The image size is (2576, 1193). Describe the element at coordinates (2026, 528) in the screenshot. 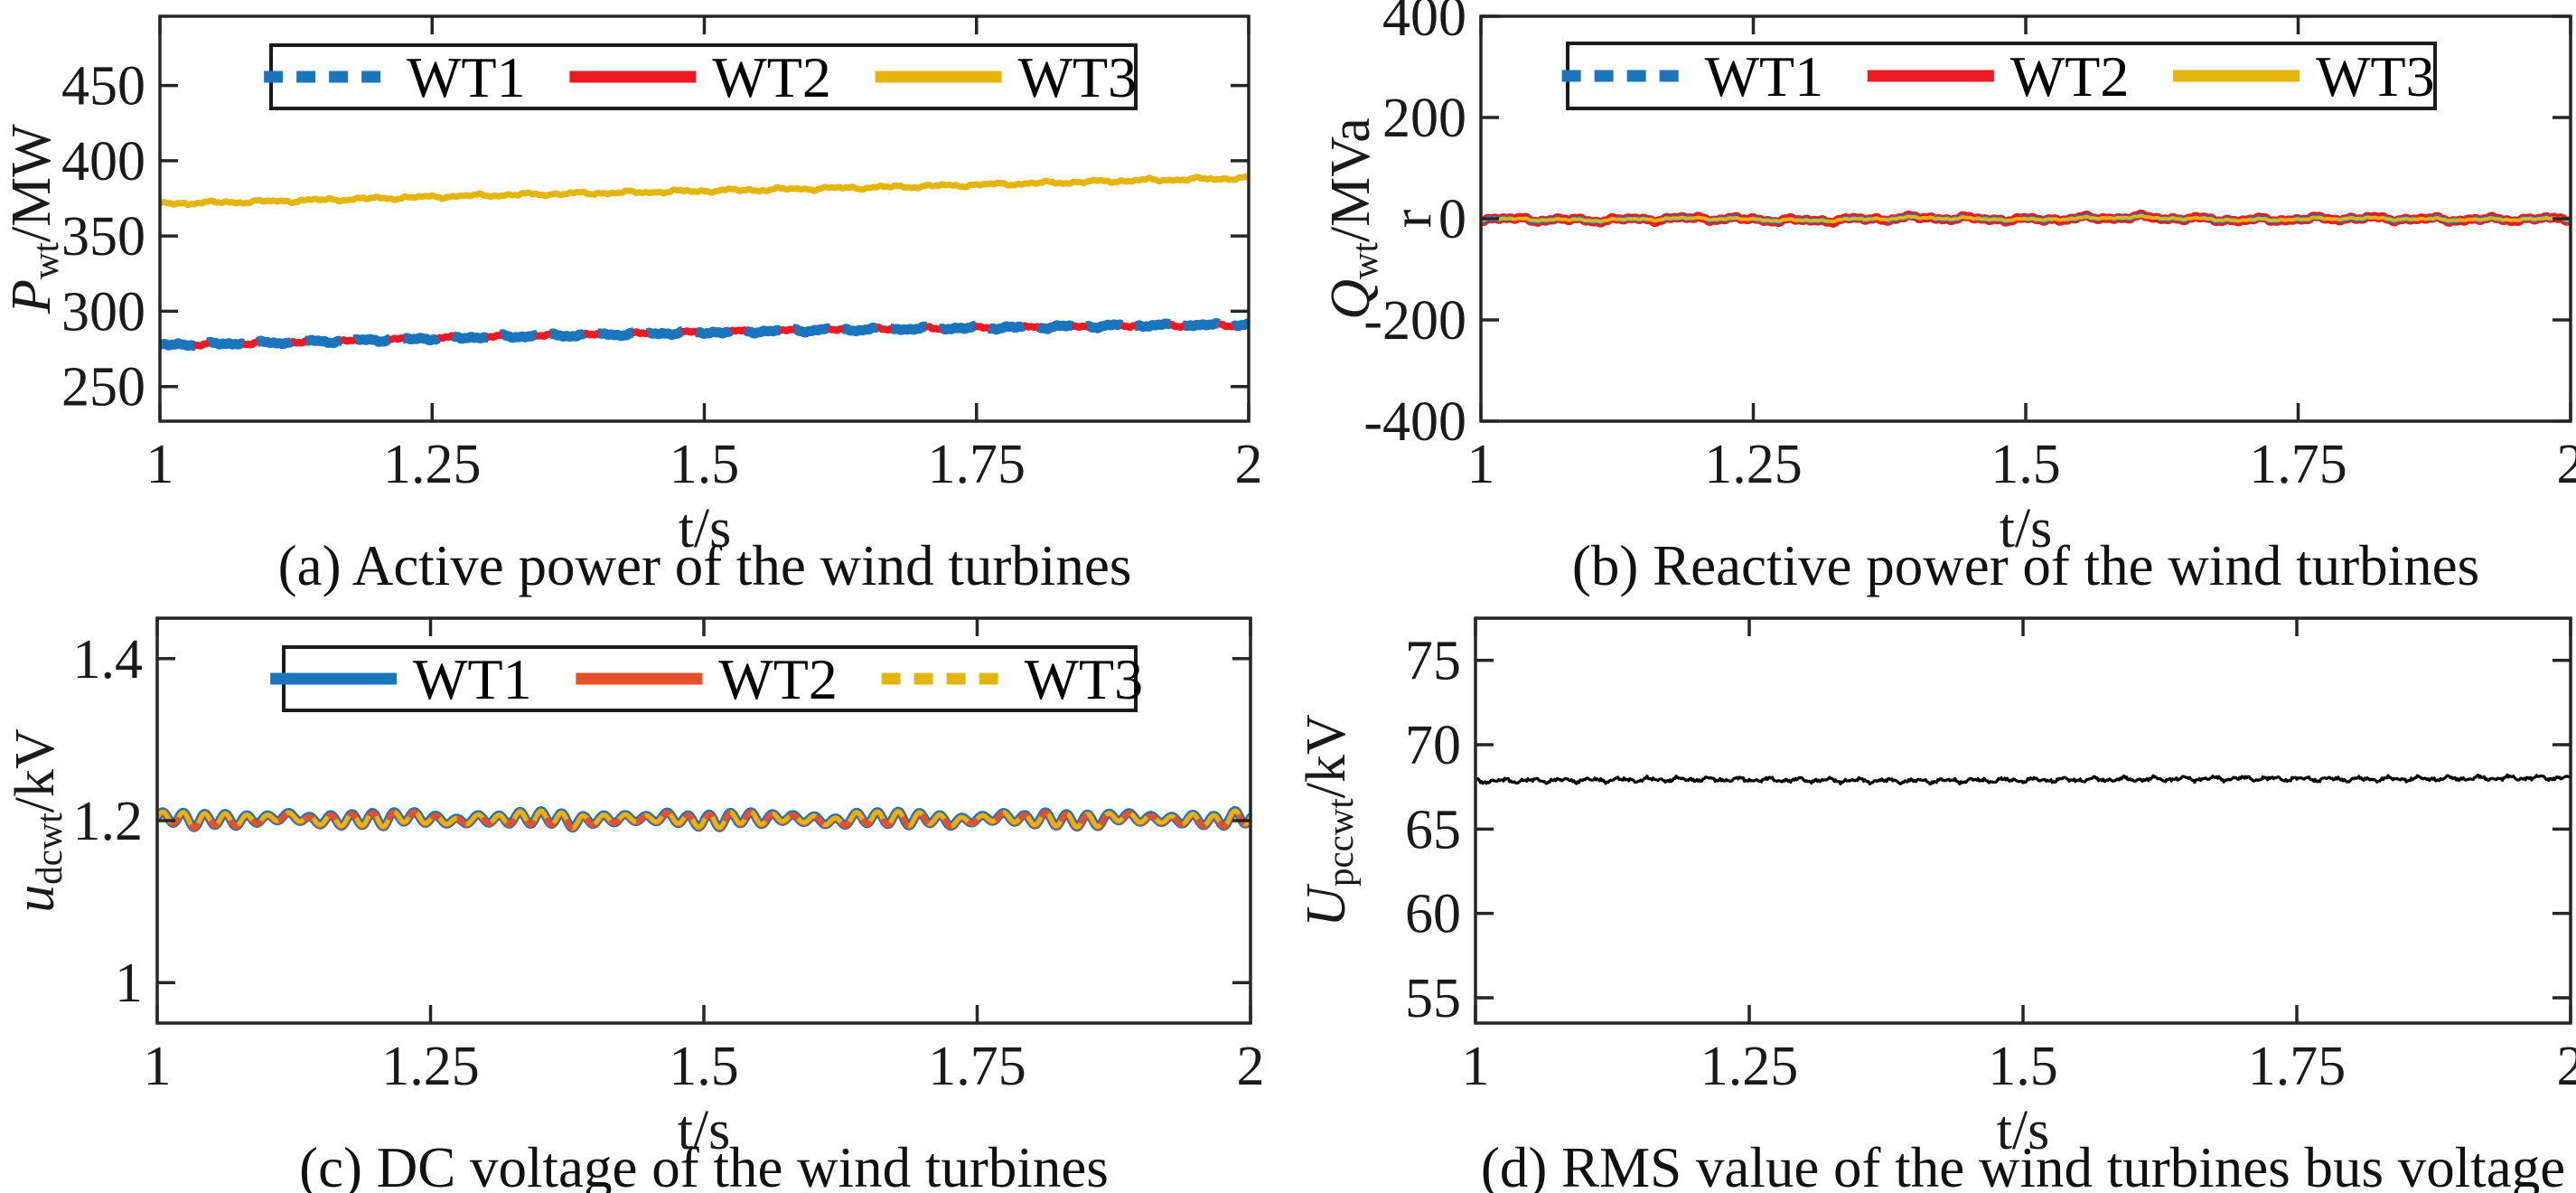

I see `x-axis-label-b: t/s` at that location.